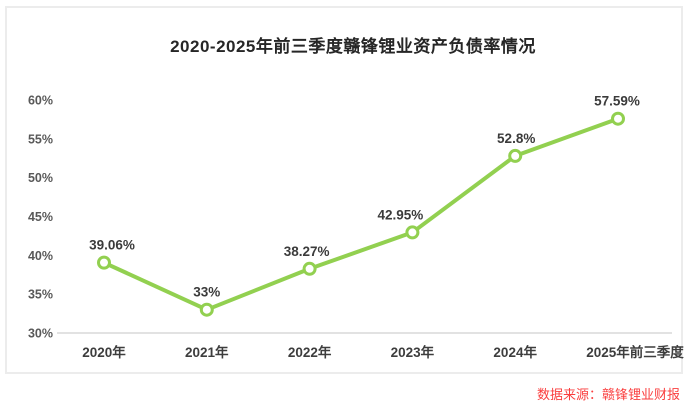 This screenshot has width=692, height=412. Describe the element at coordinates (104, 352) in the screenshot. I see `x-axis-category-label: 2020年` at that location.